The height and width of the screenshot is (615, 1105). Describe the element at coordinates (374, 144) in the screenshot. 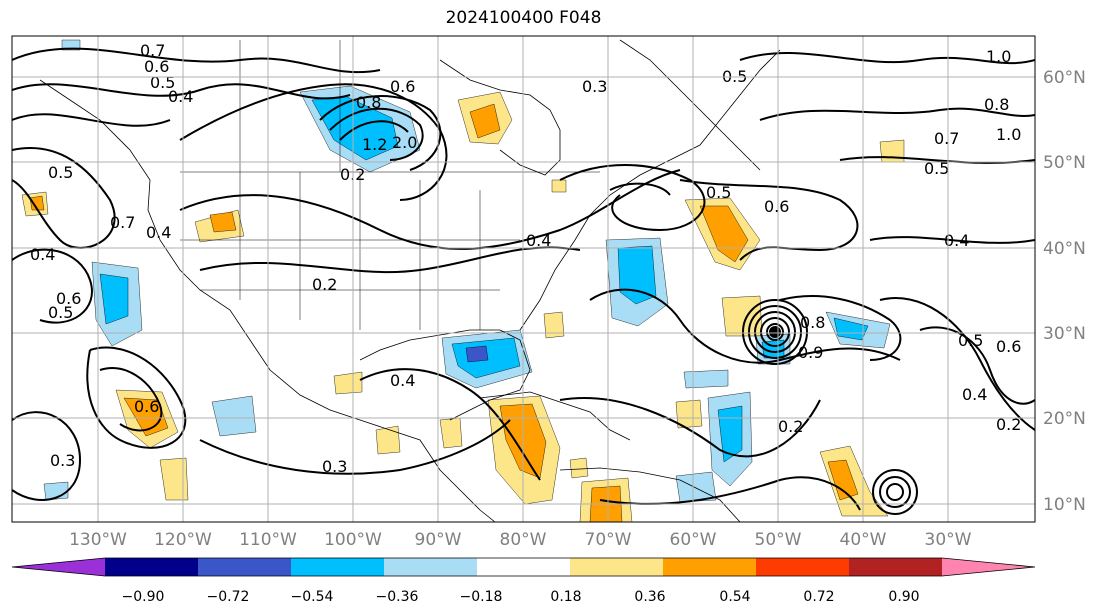

I see `contour-label: 1.2` at that location.